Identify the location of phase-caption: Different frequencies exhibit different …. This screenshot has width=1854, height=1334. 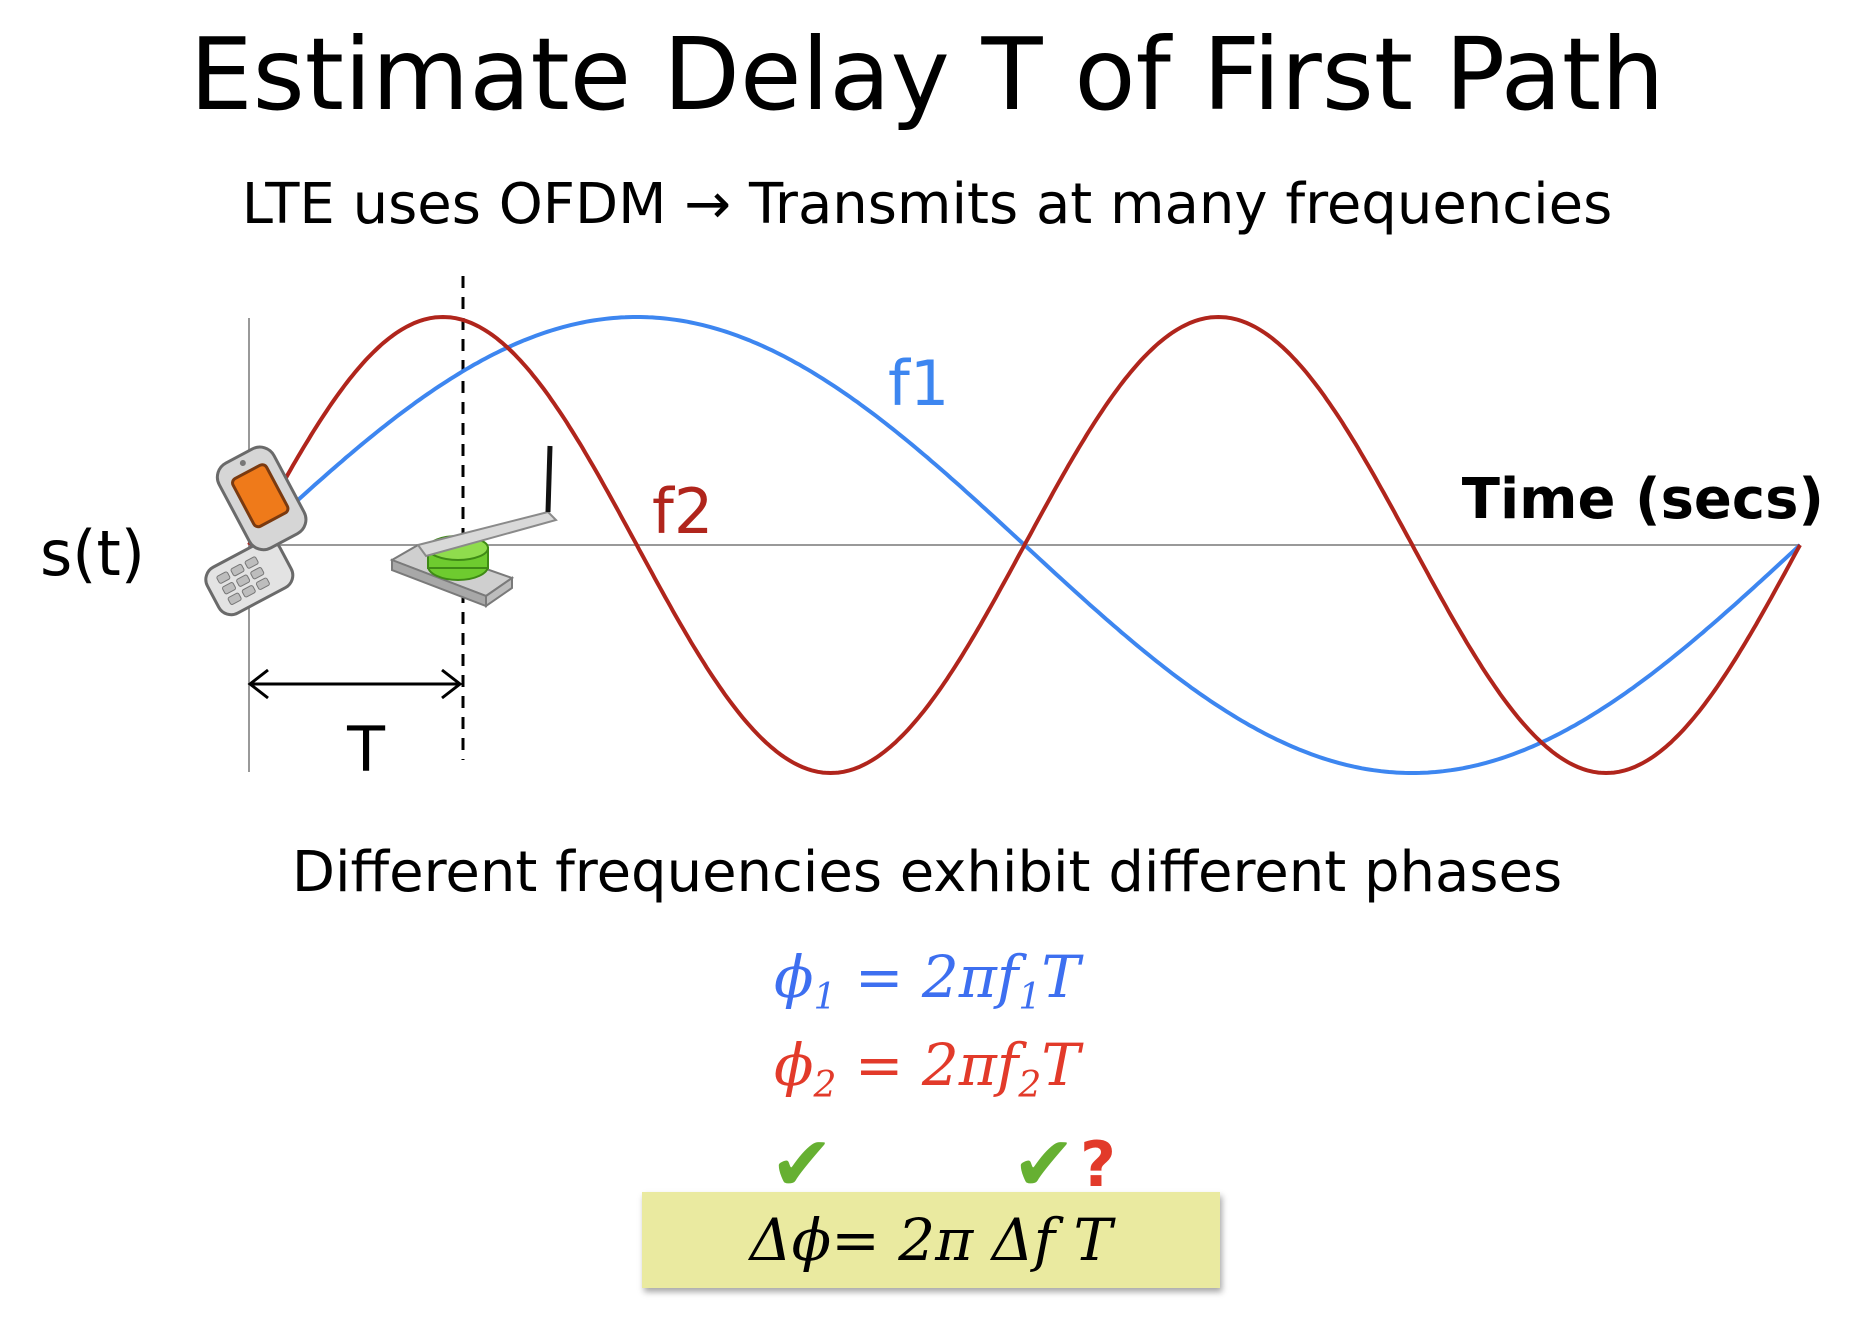
(927, 872).